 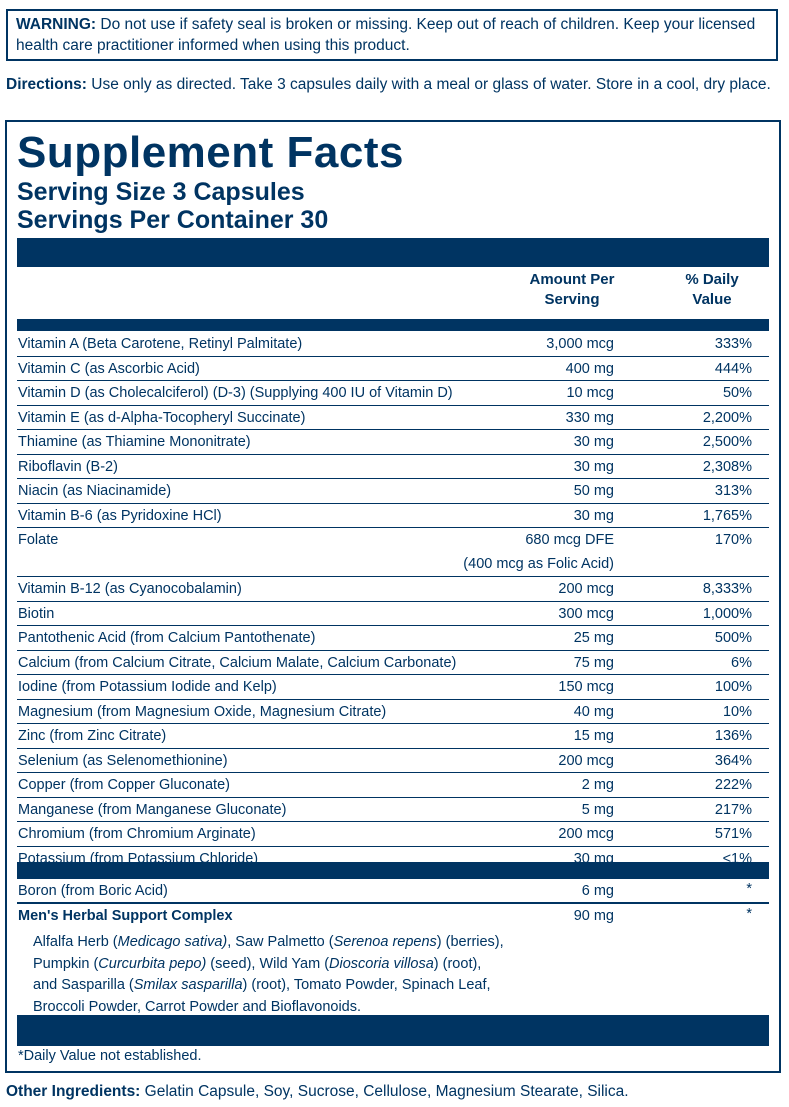 What do you see at coordinates (120, 515) in the screenshot?
I see `nutrient-name: Vitamin B-6 (as Pyridoxine HCl)` at bounding box center [120, 515].